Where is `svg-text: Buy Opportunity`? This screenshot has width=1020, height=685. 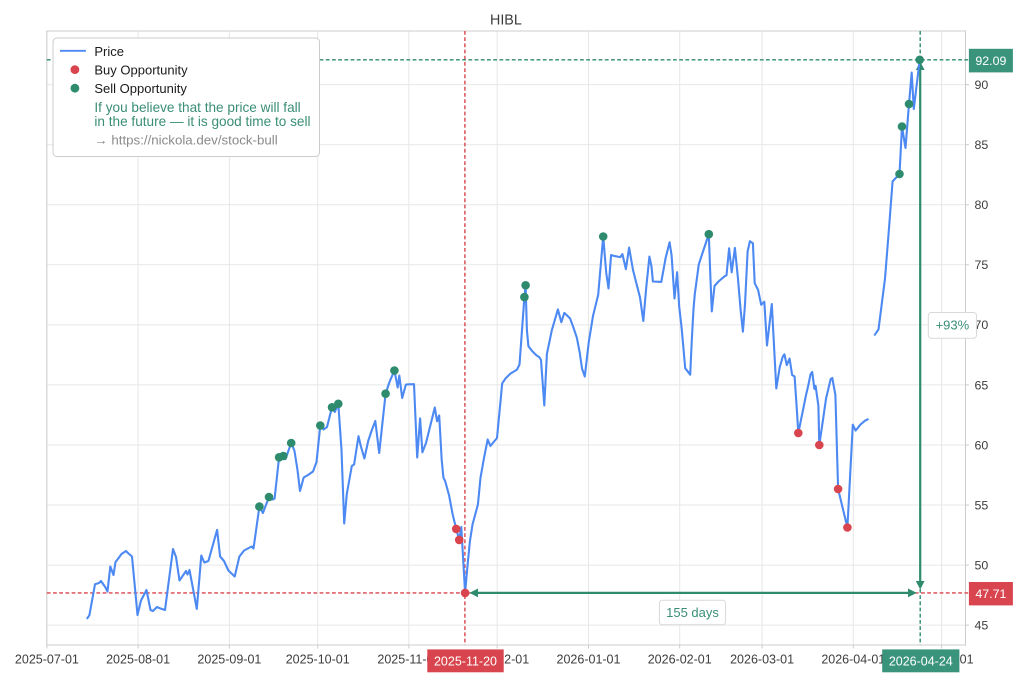
svg-text: Buy Opportunity is located at coordinates (141, 69).